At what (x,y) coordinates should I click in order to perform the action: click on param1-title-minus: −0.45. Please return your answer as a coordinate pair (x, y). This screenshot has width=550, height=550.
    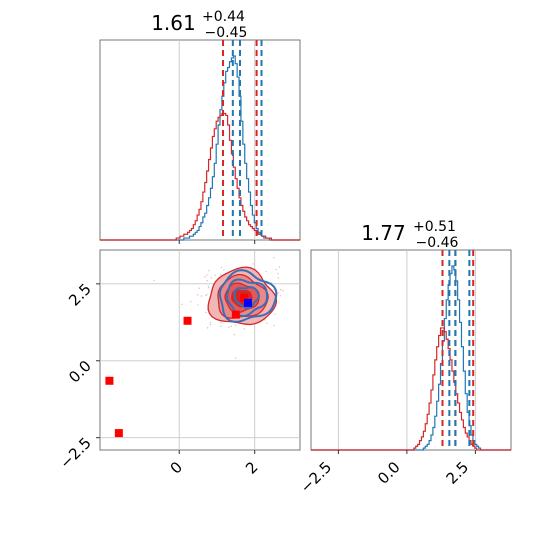
    Looking at the image, I should click on (226, 33).